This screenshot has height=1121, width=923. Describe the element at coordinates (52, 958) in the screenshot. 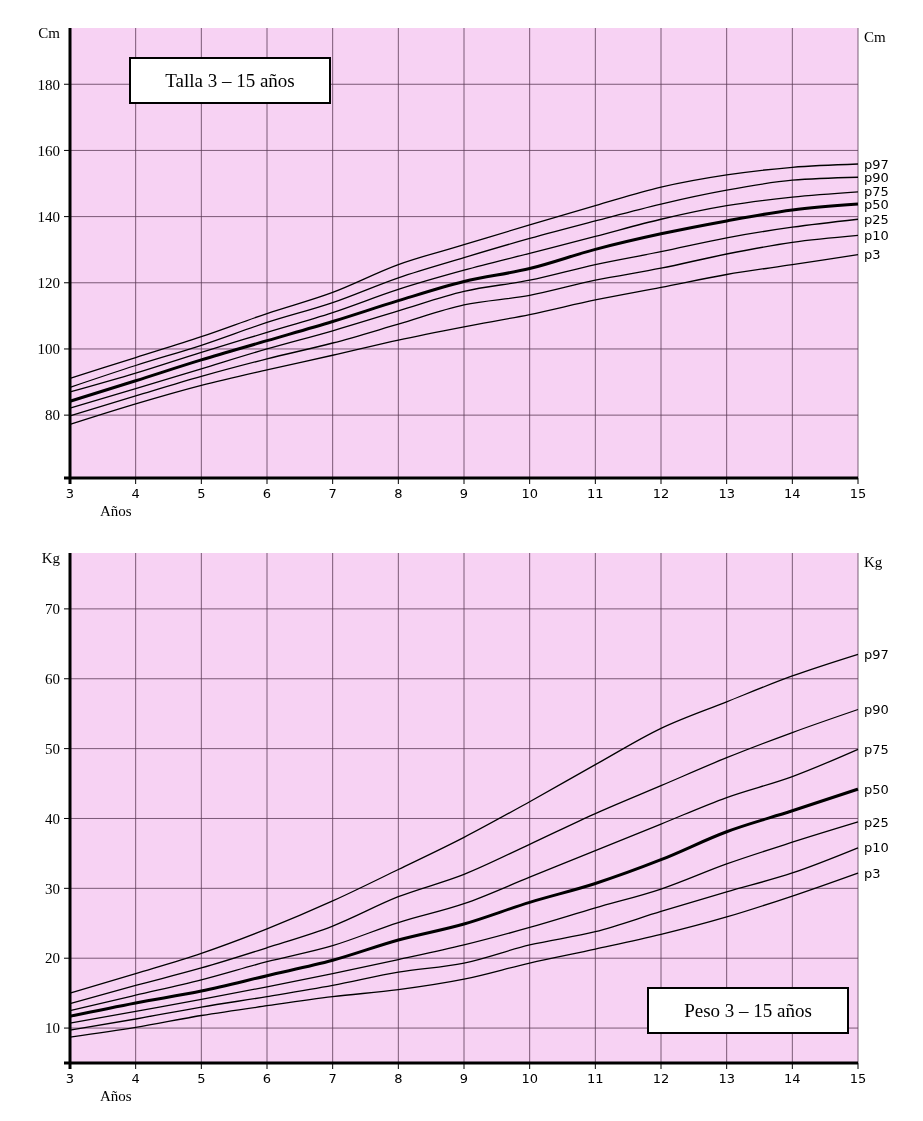

I see `y-tick-label: 20` at that location.